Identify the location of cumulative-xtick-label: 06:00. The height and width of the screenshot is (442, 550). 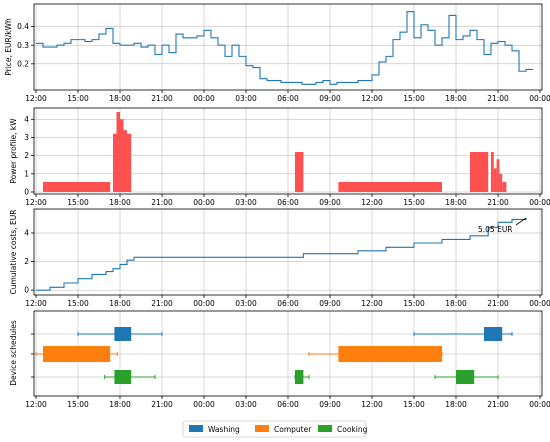
(288, 303).